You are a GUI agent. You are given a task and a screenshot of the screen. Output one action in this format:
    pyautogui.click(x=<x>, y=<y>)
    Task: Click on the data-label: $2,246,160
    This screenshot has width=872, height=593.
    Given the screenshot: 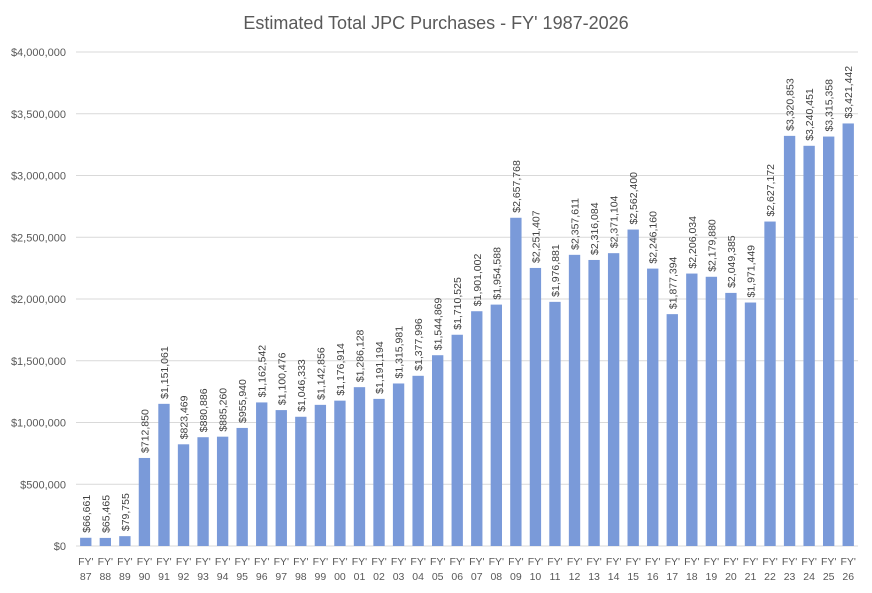 What is the action you would take?
    pyautogui.click(x=654, y=237)
    